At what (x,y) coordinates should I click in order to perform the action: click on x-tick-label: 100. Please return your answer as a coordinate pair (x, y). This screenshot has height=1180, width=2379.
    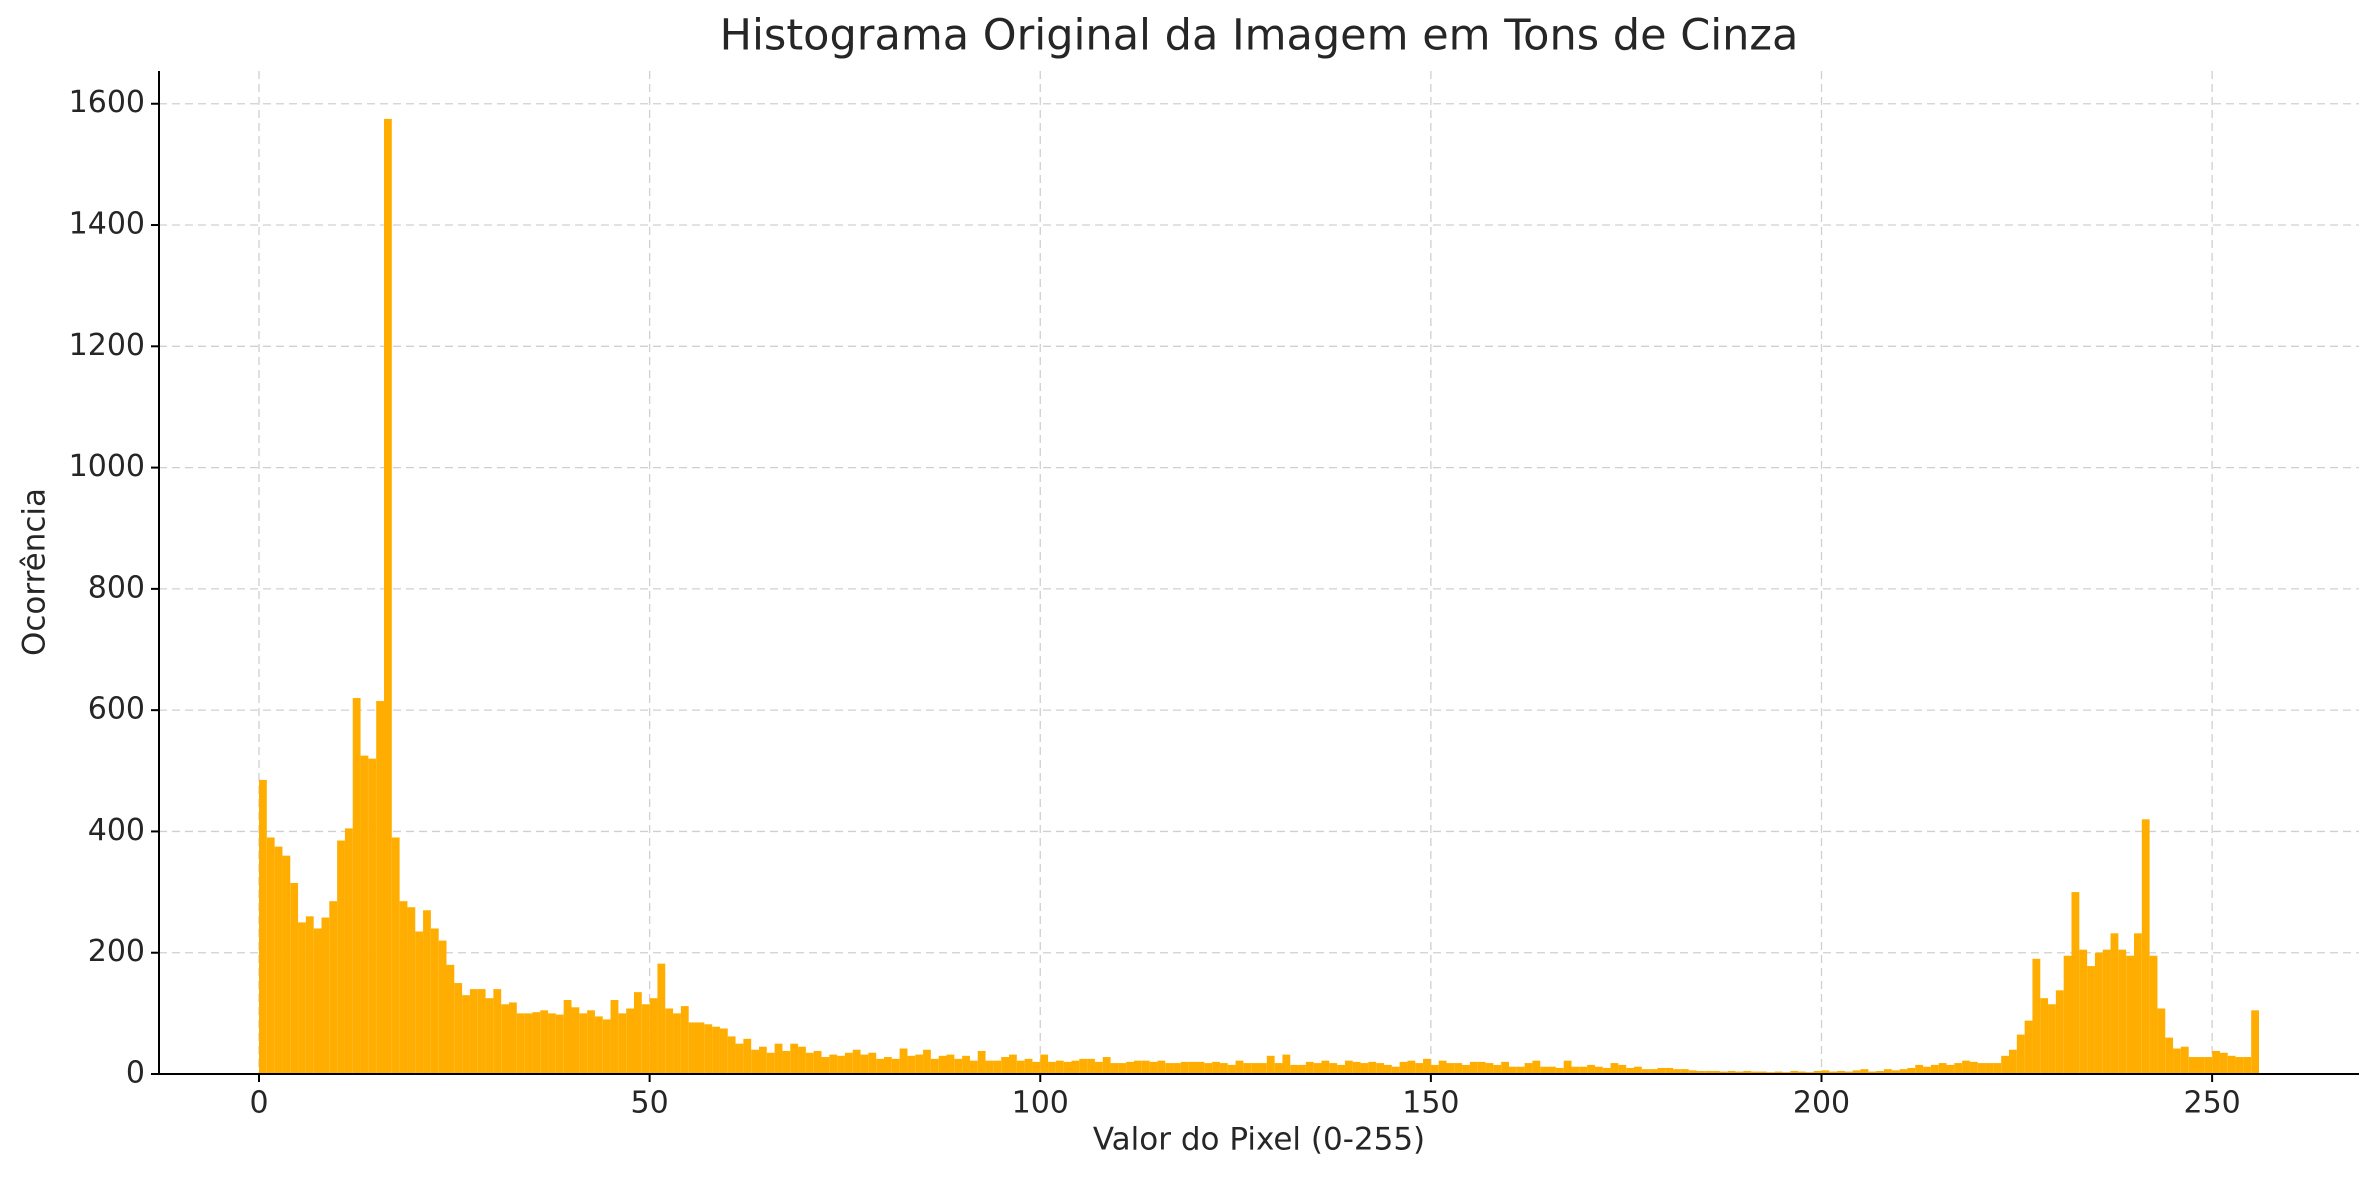
    Looking at the image, I should click on (1040, 1103).